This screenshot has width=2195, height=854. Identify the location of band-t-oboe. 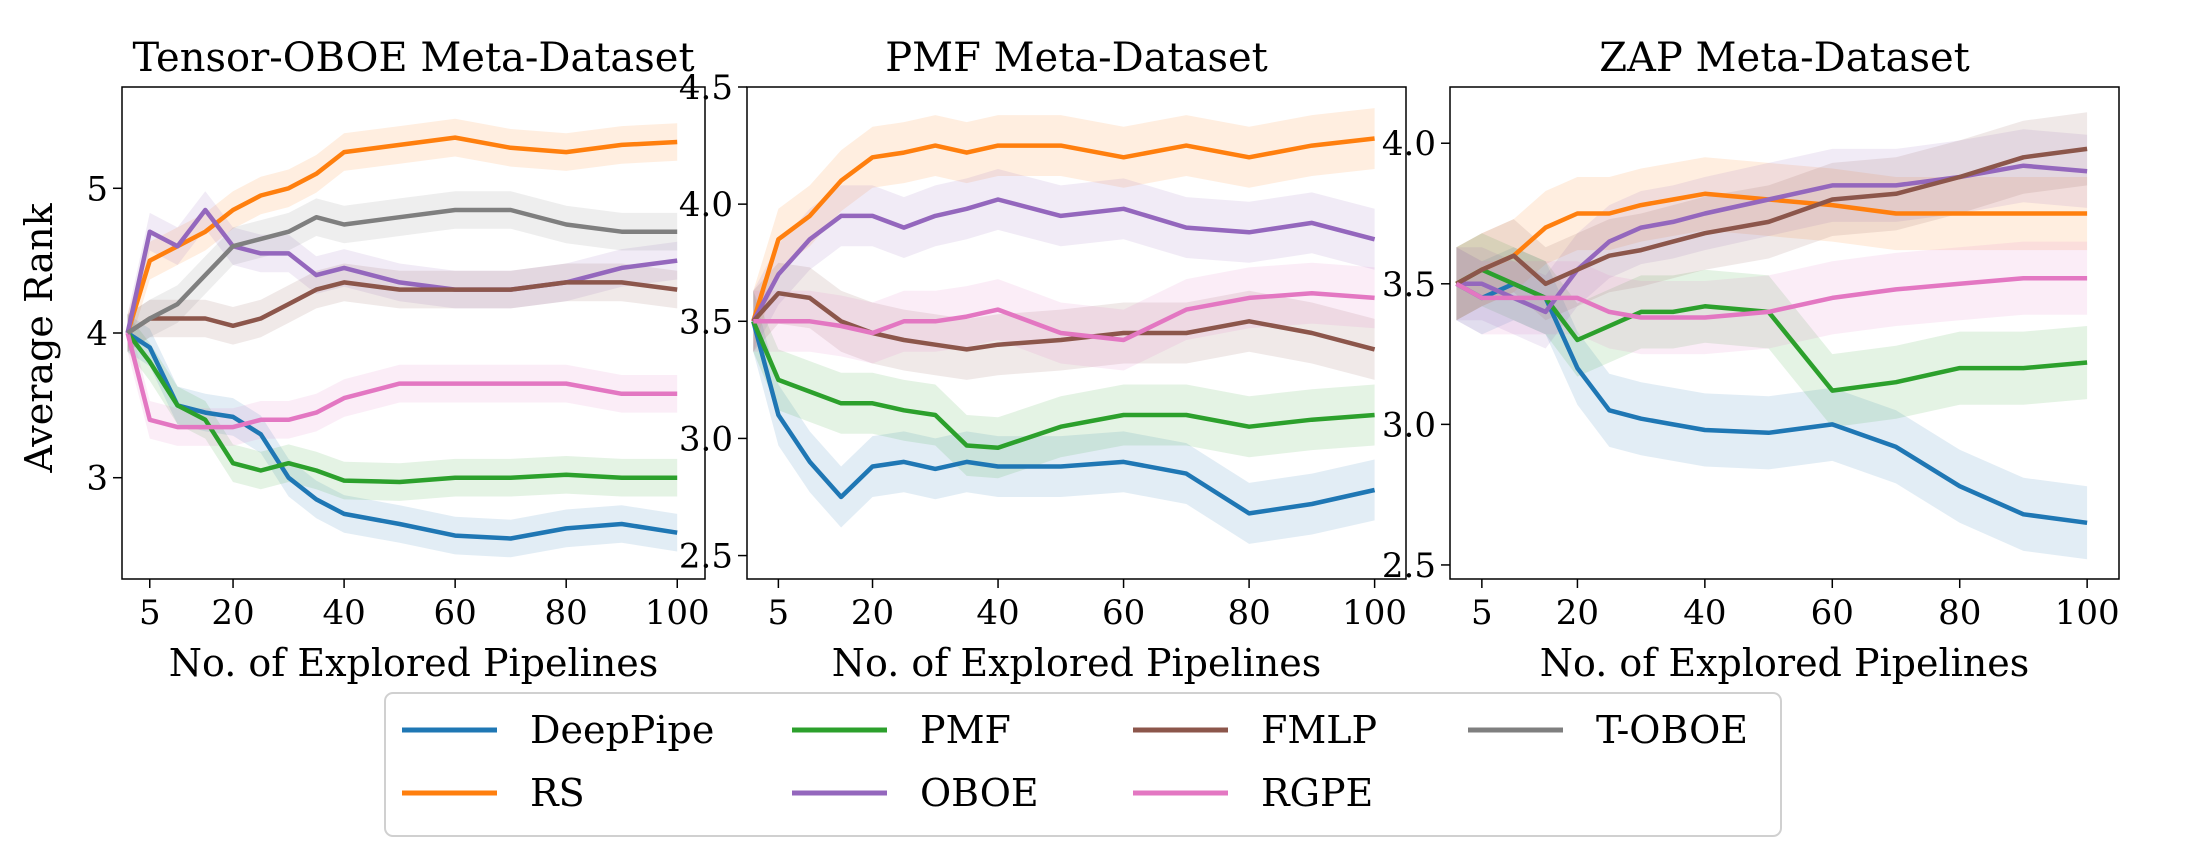
(402, 271).